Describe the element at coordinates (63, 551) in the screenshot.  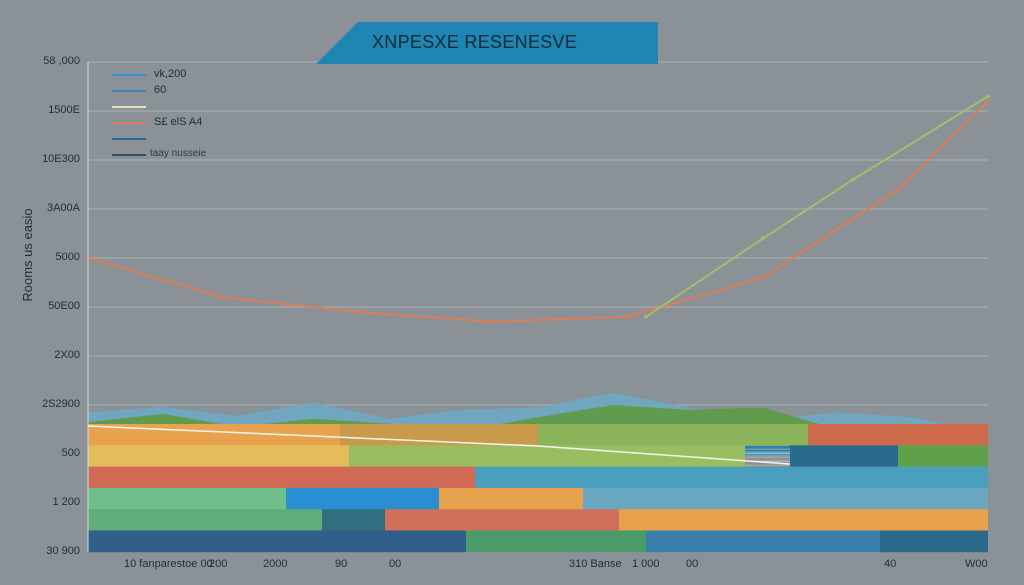
I see `y-tick-label: 30 900` at that location.